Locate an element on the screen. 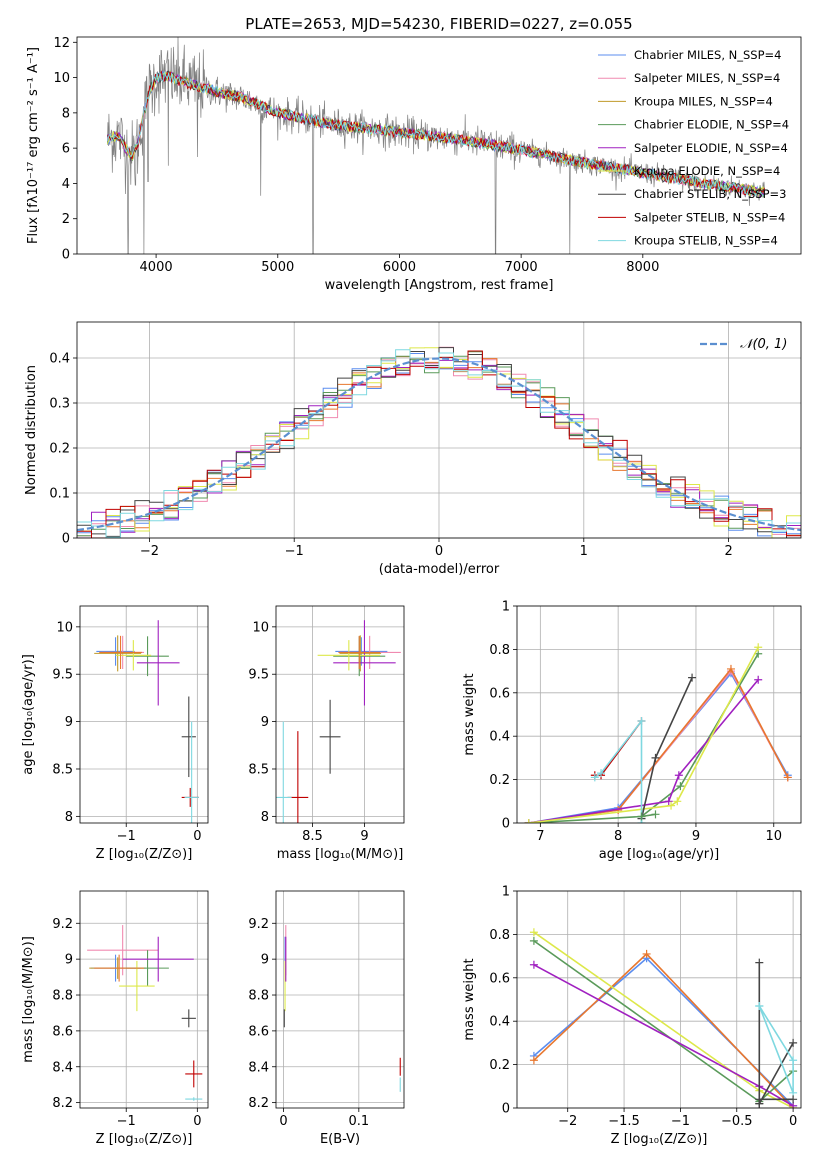 The image size is (819, 1170). legend-label: Kroupa ELODIE, N_SSP=4 is located at coordinates (707, 171).